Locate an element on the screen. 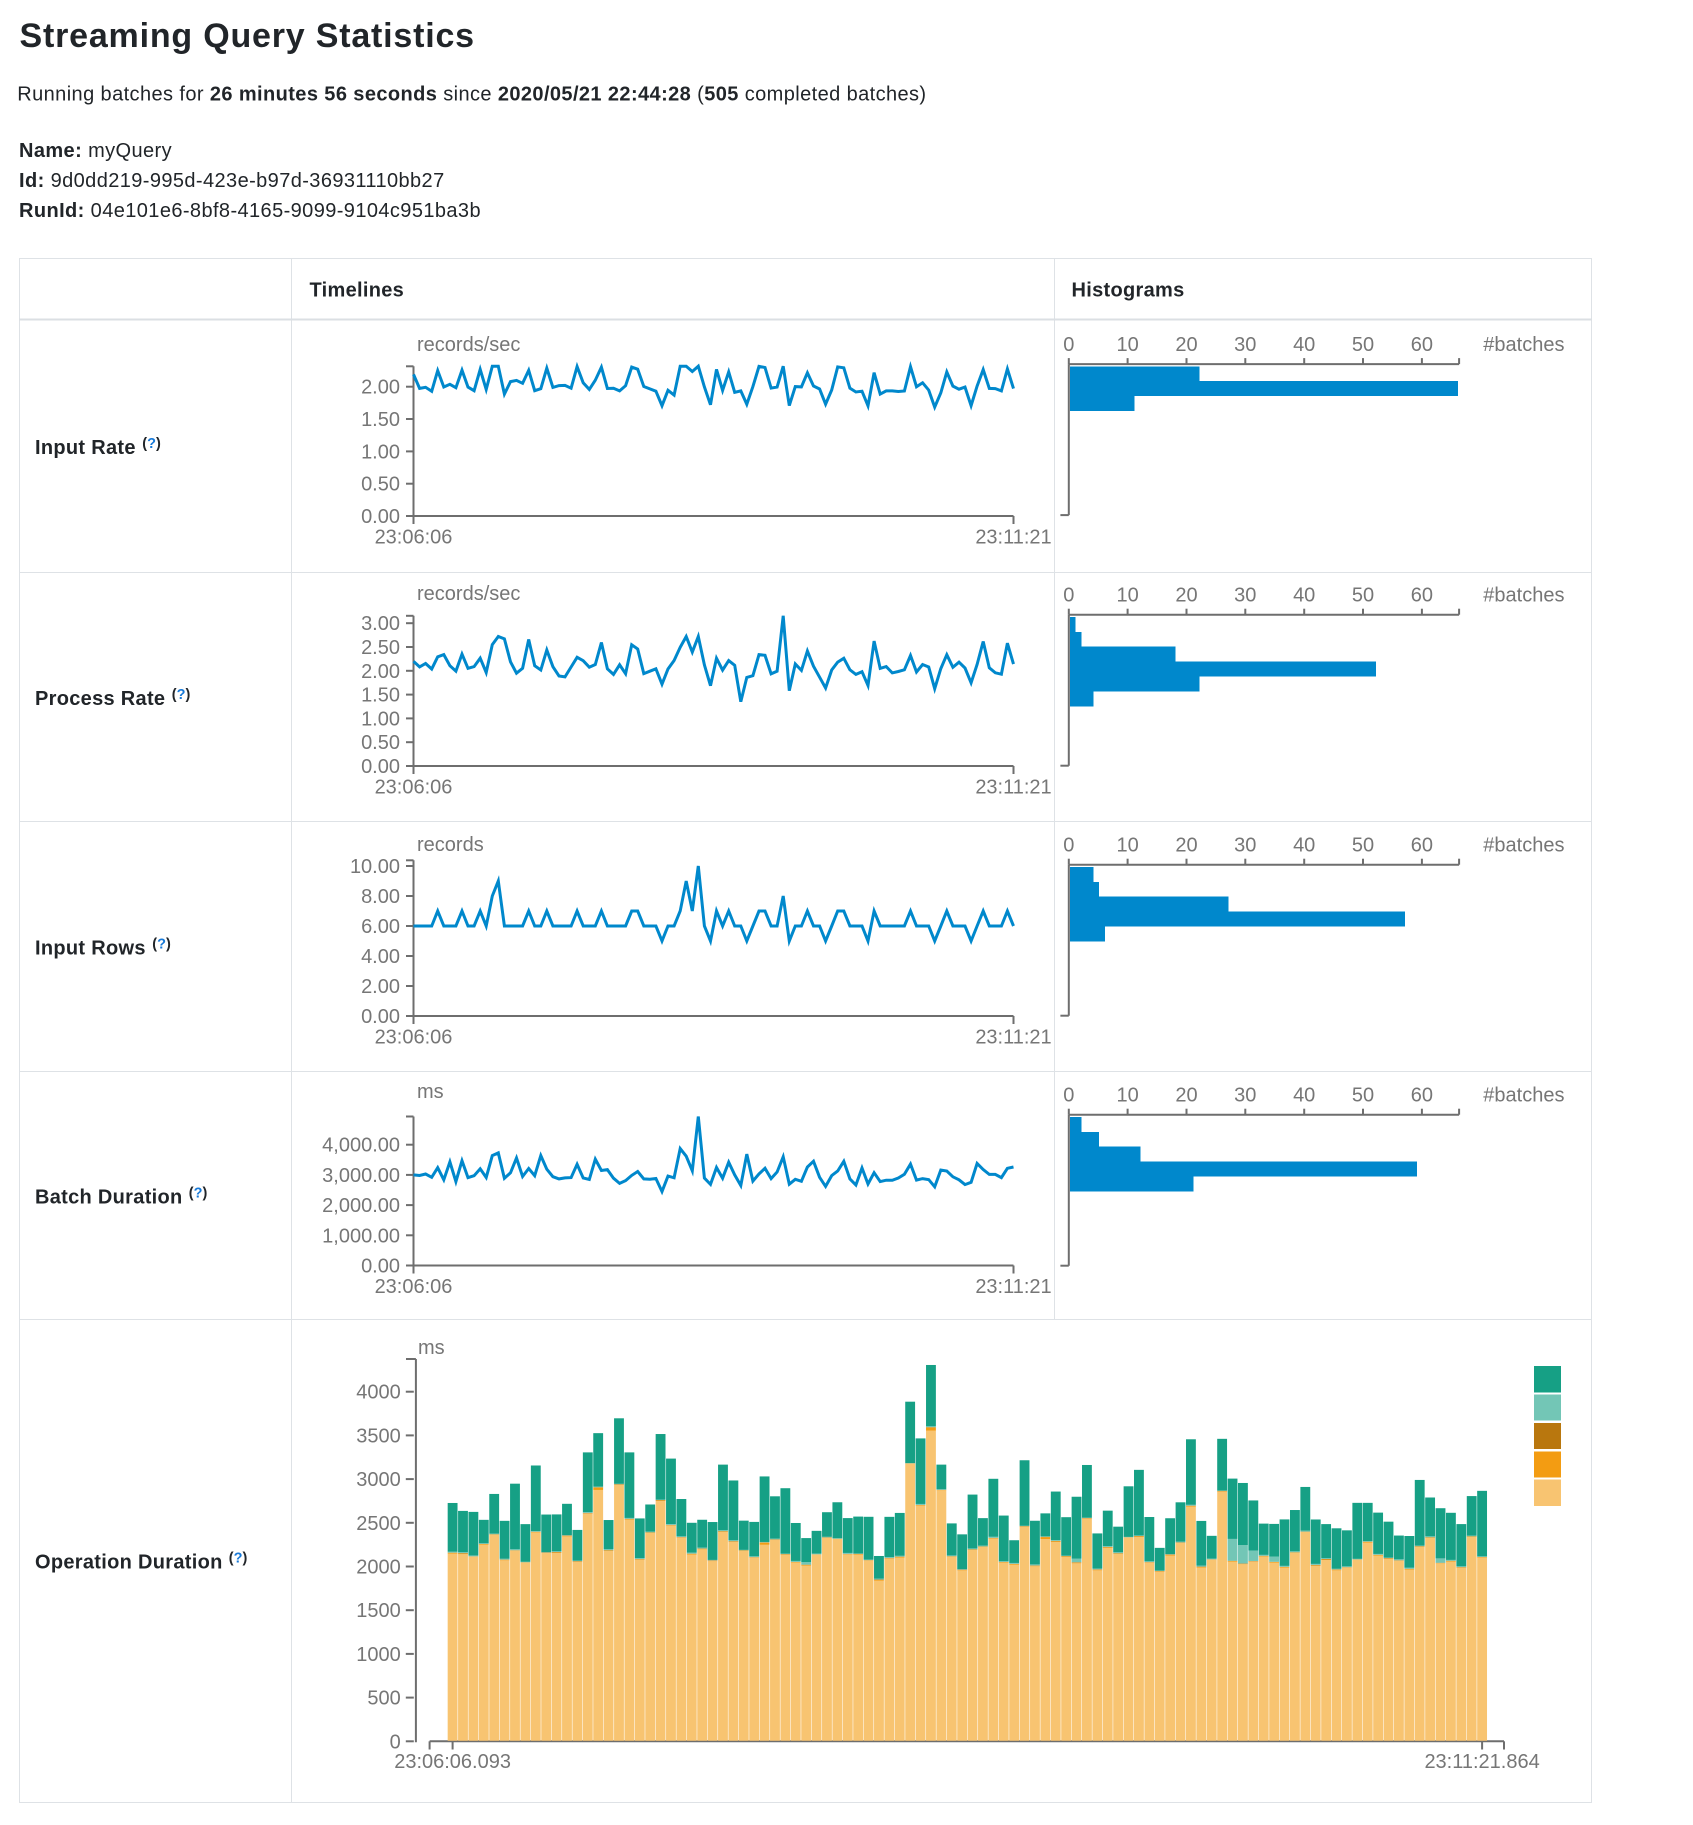 The width and height of the screenshot is (1693, 1825). svg-text: 1000 is located at coordinates (378, 1655).